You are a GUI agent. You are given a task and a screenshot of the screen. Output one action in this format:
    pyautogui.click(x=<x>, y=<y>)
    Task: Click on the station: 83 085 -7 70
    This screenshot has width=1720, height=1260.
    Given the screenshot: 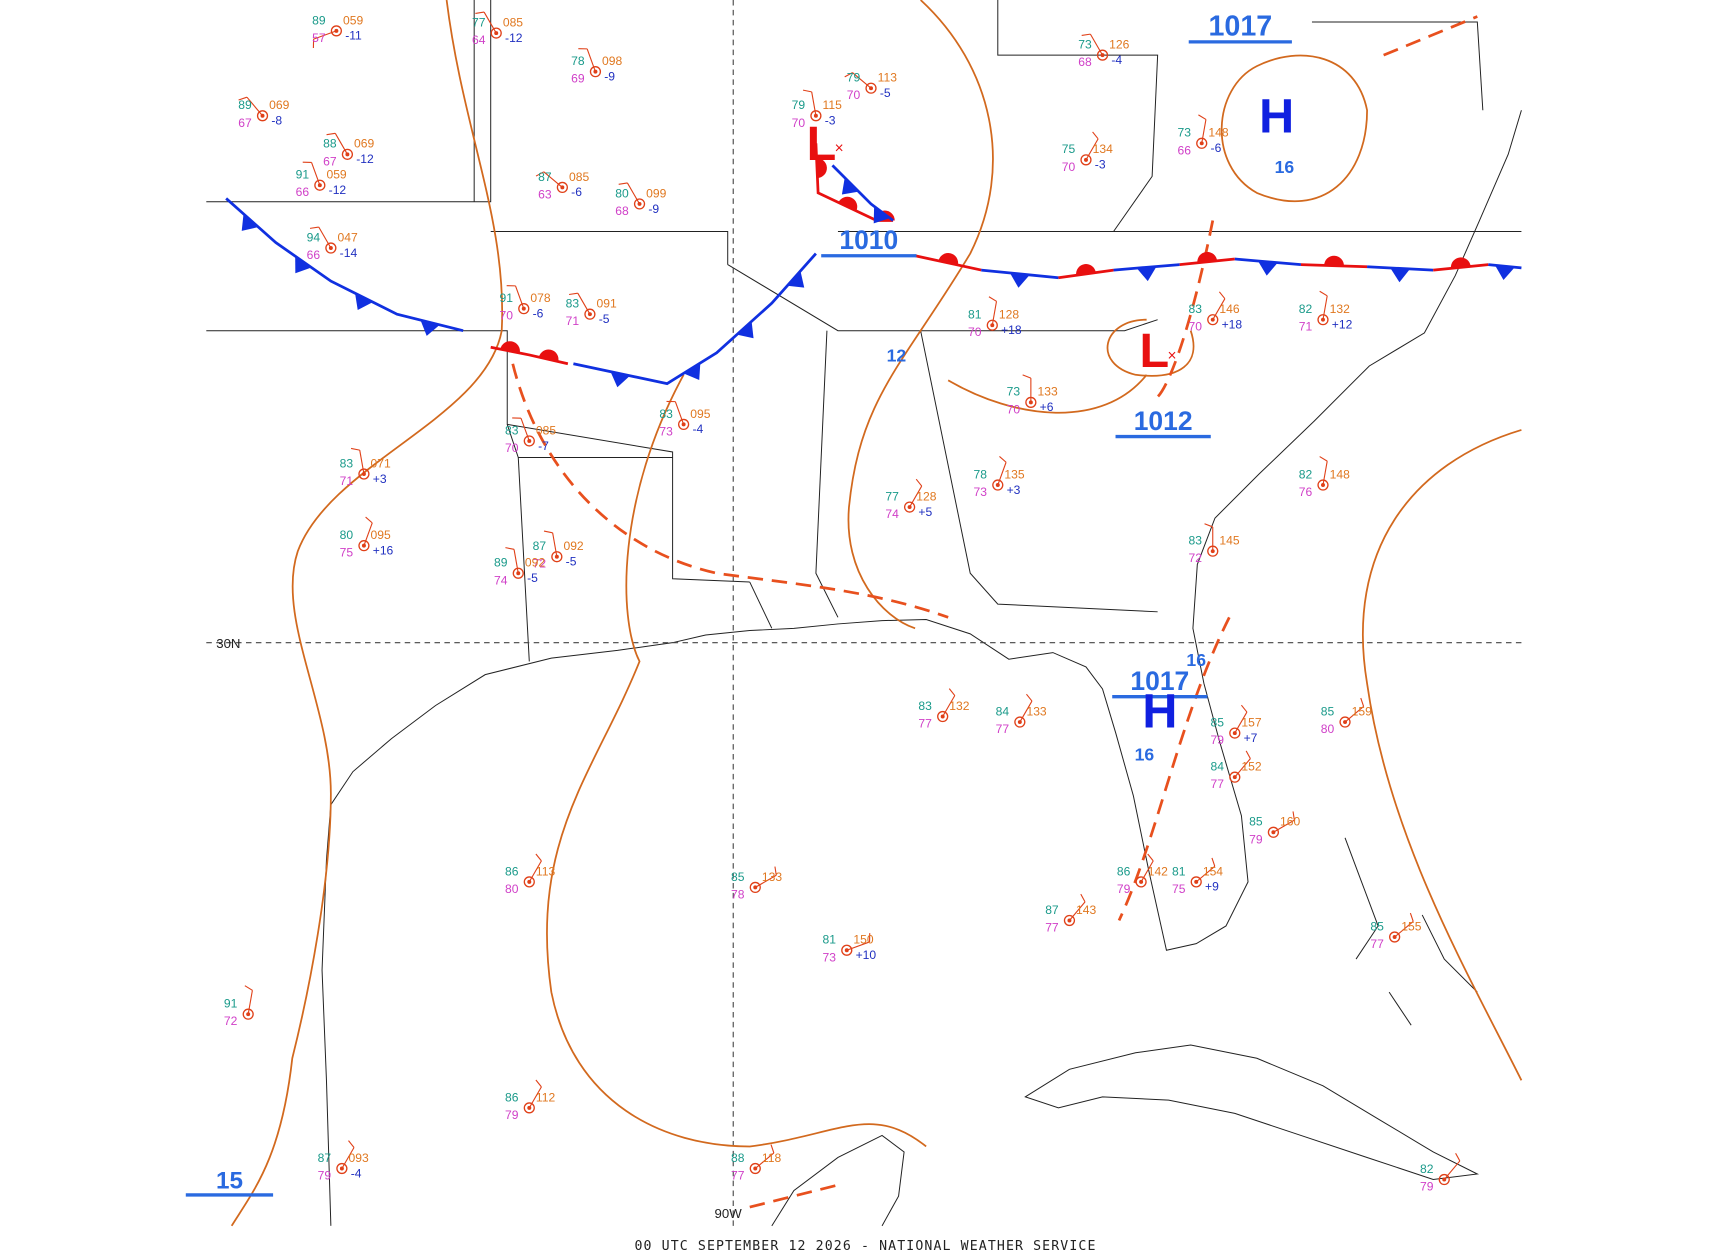 What is the action you would take?
    pyautogui.click(x=530, y=436)
    